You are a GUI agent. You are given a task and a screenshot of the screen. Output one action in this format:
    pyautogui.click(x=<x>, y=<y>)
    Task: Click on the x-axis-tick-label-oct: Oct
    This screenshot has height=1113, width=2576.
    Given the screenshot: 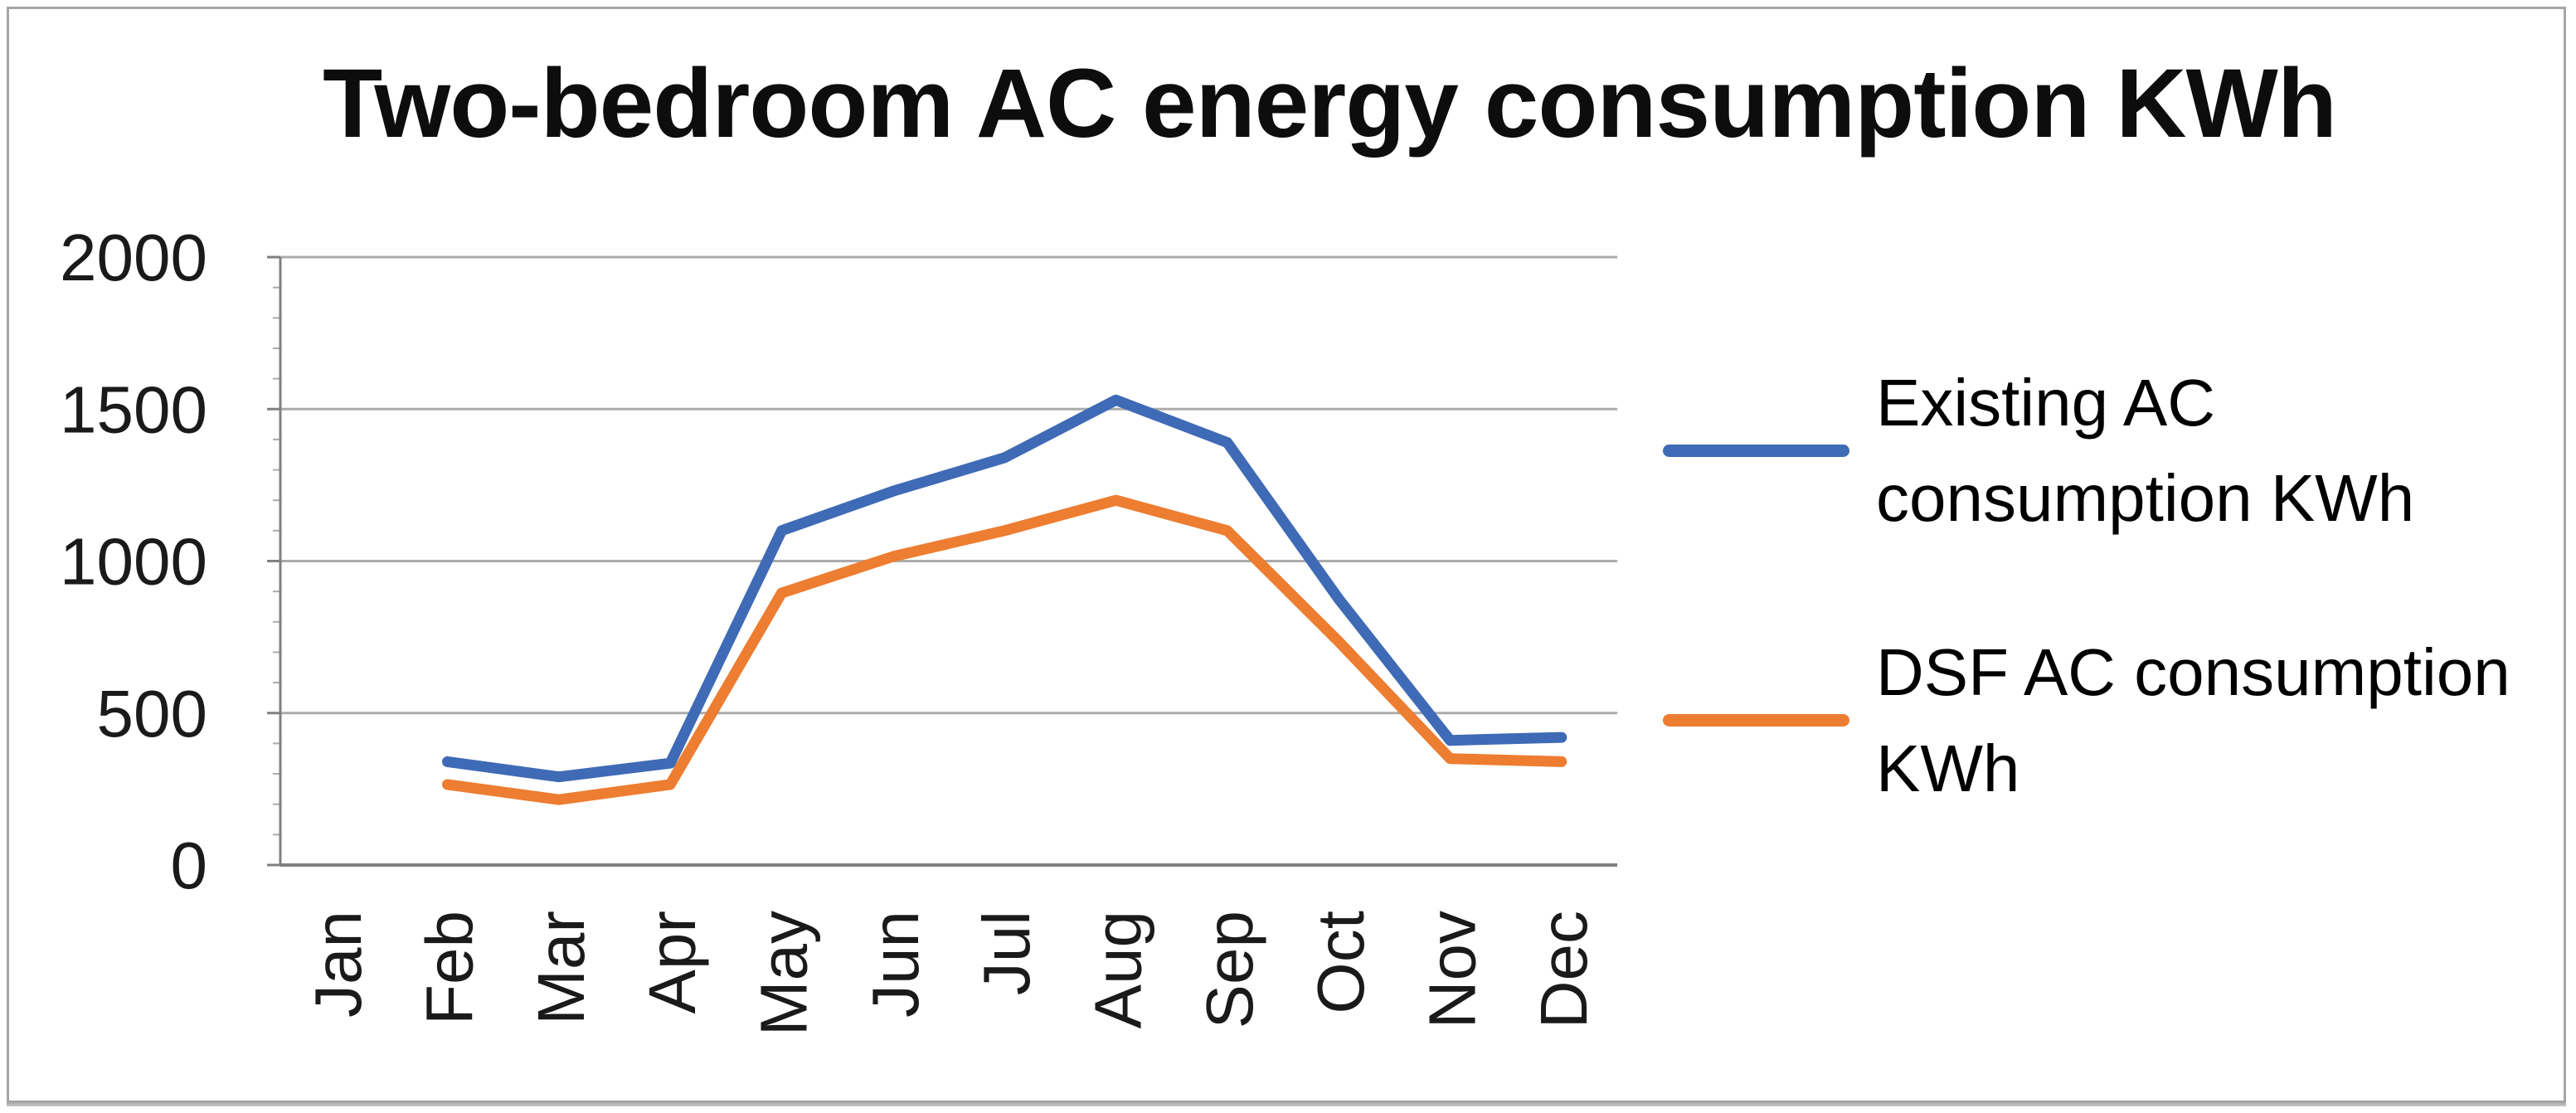 What is the action you would take?
    pyautogui.click(x=1341, y=962)
    